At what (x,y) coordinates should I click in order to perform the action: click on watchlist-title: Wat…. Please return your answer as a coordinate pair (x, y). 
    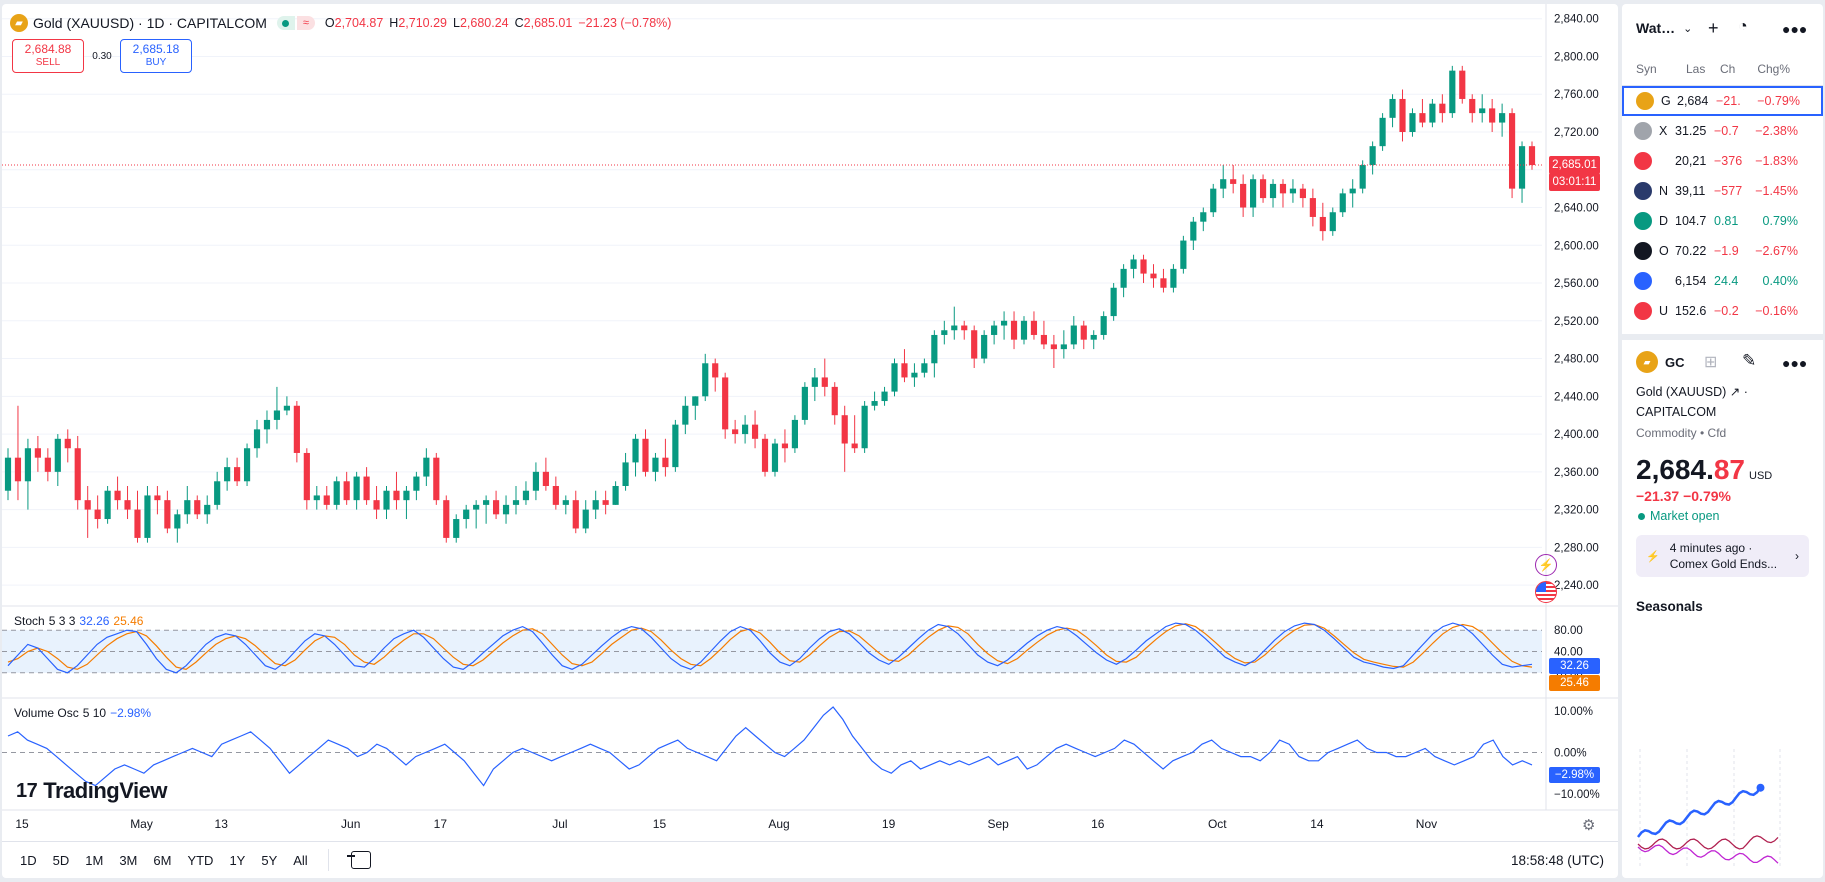
    Looking at the image, I should click on (1656, 28).